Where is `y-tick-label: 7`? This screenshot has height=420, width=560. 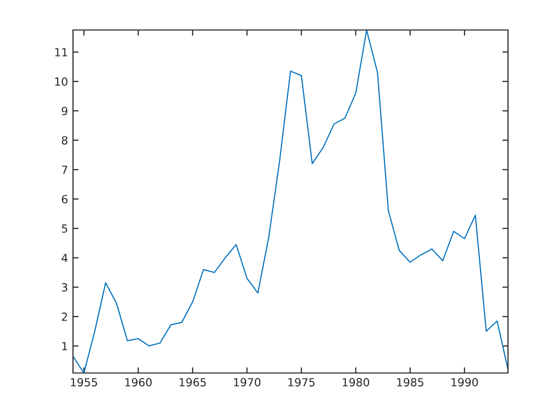
y-tick-label: 7 is located at coordinates (65, 170).